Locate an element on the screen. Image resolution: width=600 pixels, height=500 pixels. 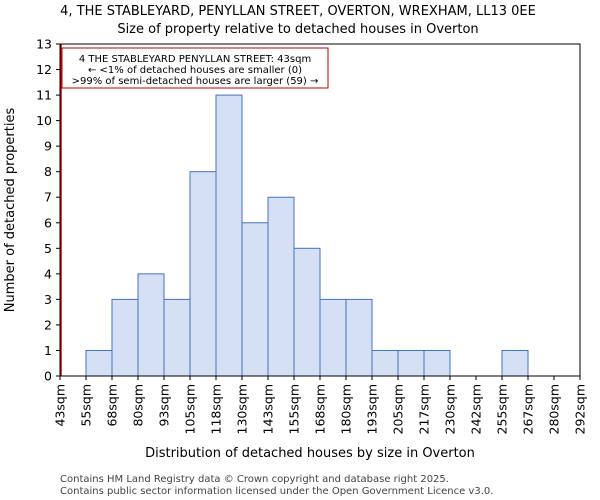
x-tick-label: 217sqm is located at coordinates (424, 409).